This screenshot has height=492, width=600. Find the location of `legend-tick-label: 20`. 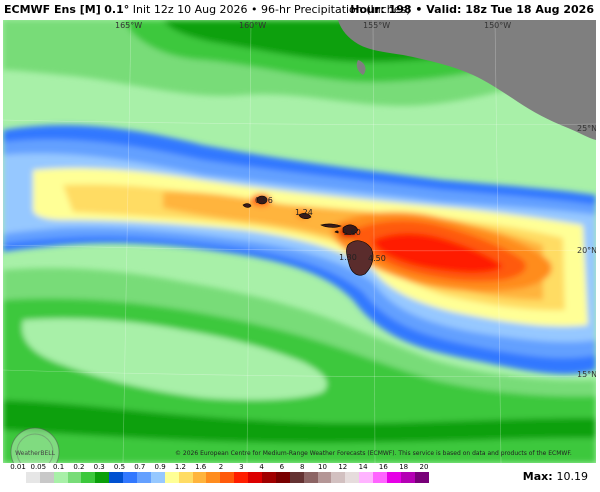

legend-tick-label: 20 is located at coordinates (424, 467).